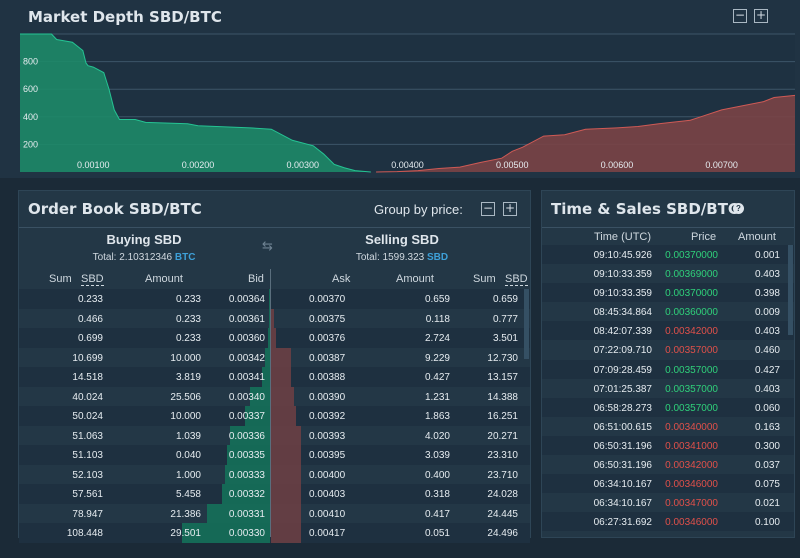  I want to click on bid-price: 0.00361, so click(246, 319).